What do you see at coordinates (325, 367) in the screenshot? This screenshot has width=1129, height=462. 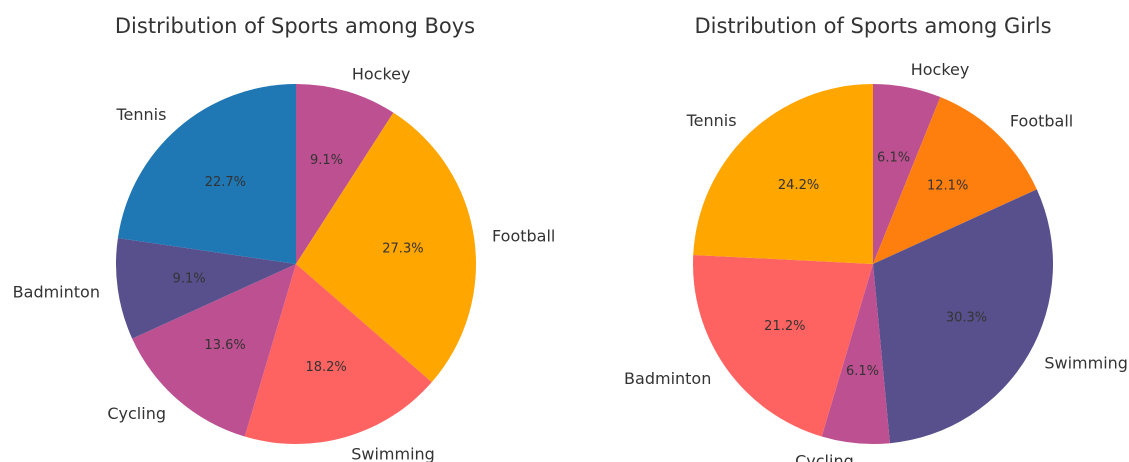 I see `boys-pct-label-swimming: 18.2%` at bounding box center [325, 367].